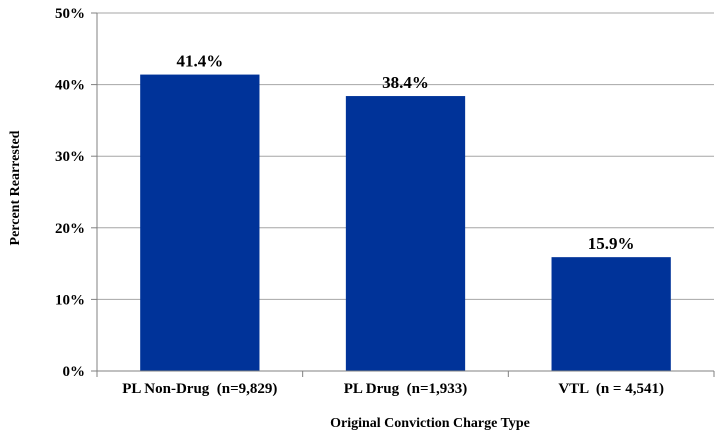  Describe the element at coordinates (406, 389) in the screenshot. I see `x-tick-label: PL Drug (n=1,933)` at that location.